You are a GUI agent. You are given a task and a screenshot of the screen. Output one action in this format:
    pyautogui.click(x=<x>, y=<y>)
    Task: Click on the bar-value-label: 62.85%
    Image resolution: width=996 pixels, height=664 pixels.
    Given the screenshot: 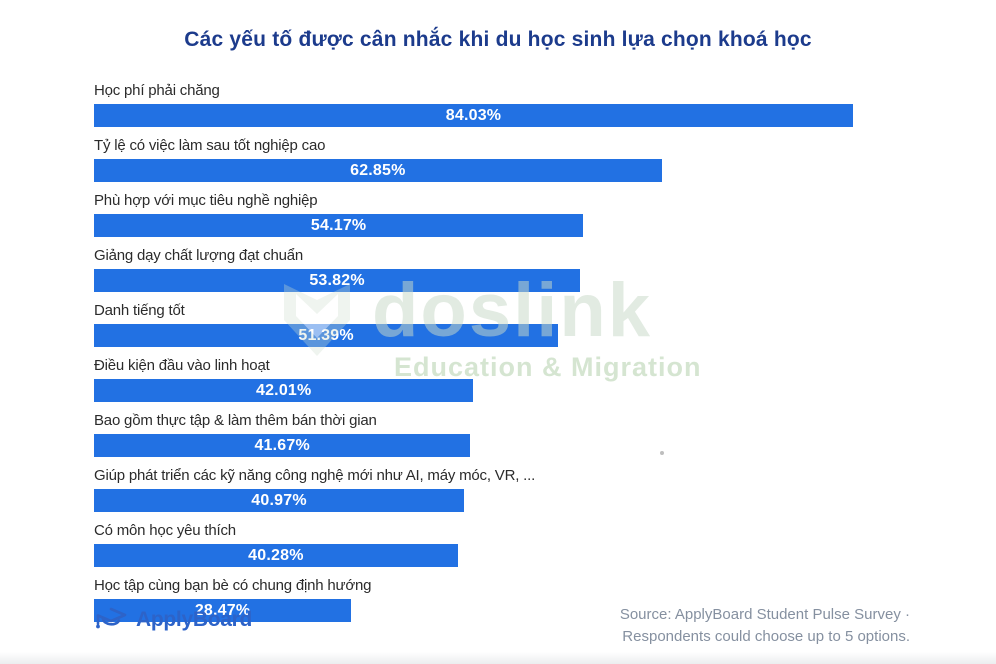 What is the action you would take?
    pyautogui.click(x=378, y=170)
    